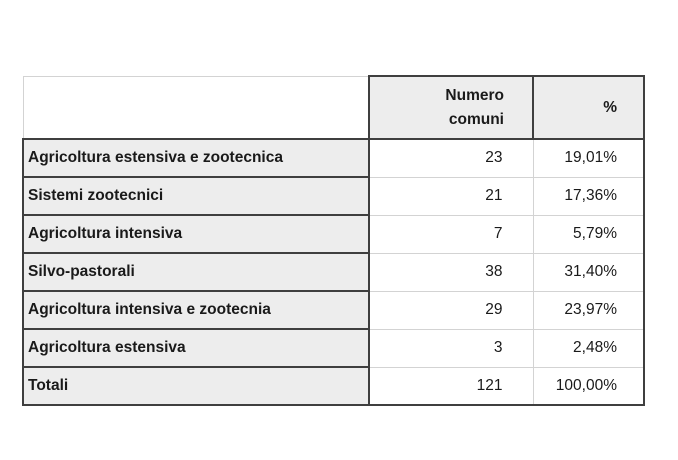  I want to click on row-label: Silvo-pastorali, so click(196, 272).